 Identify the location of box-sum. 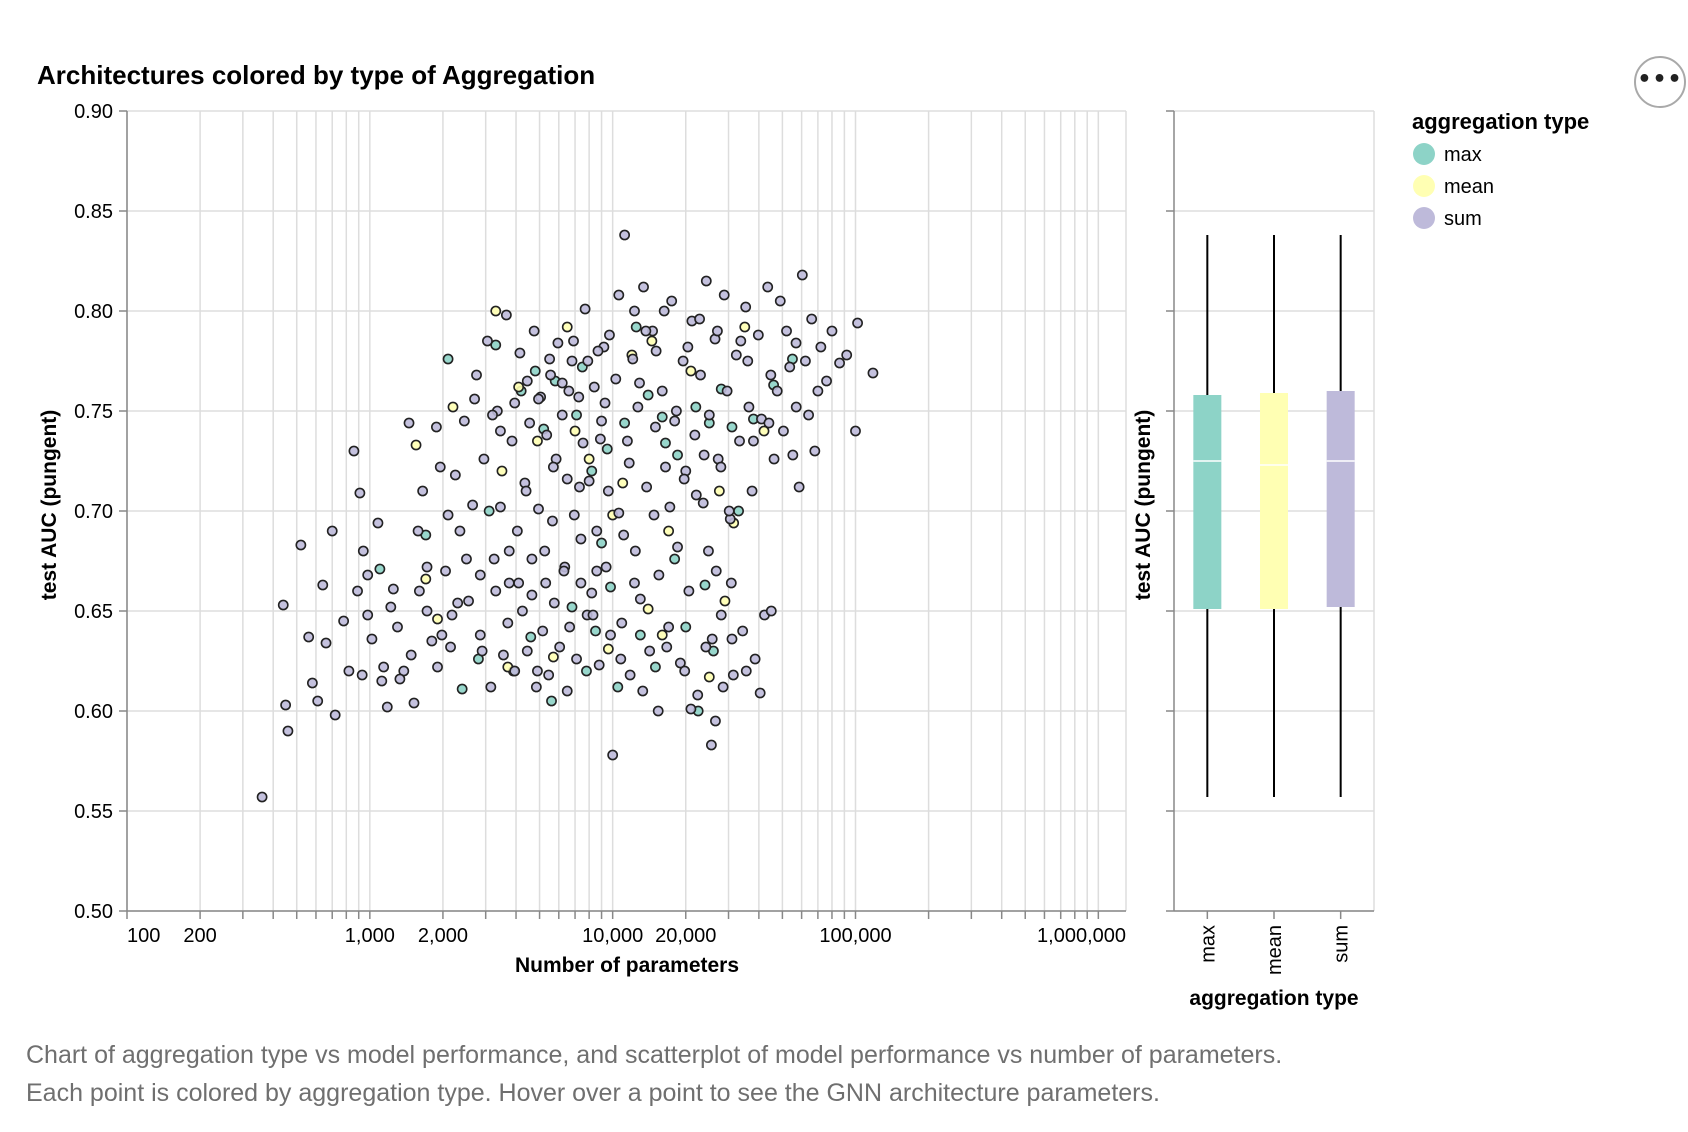
(1340, 499).